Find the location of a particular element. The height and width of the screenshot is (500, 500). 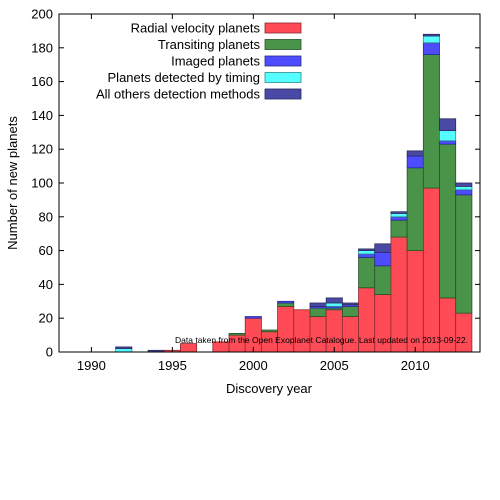

legend-label-2: Imaged planets is located at coordinates (215, 61).